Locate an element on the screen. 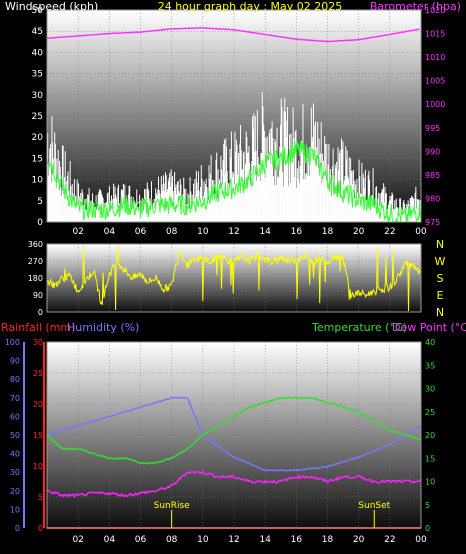 The image size is (466, 554). compass-letter: W is located at coordinates (440, 261).